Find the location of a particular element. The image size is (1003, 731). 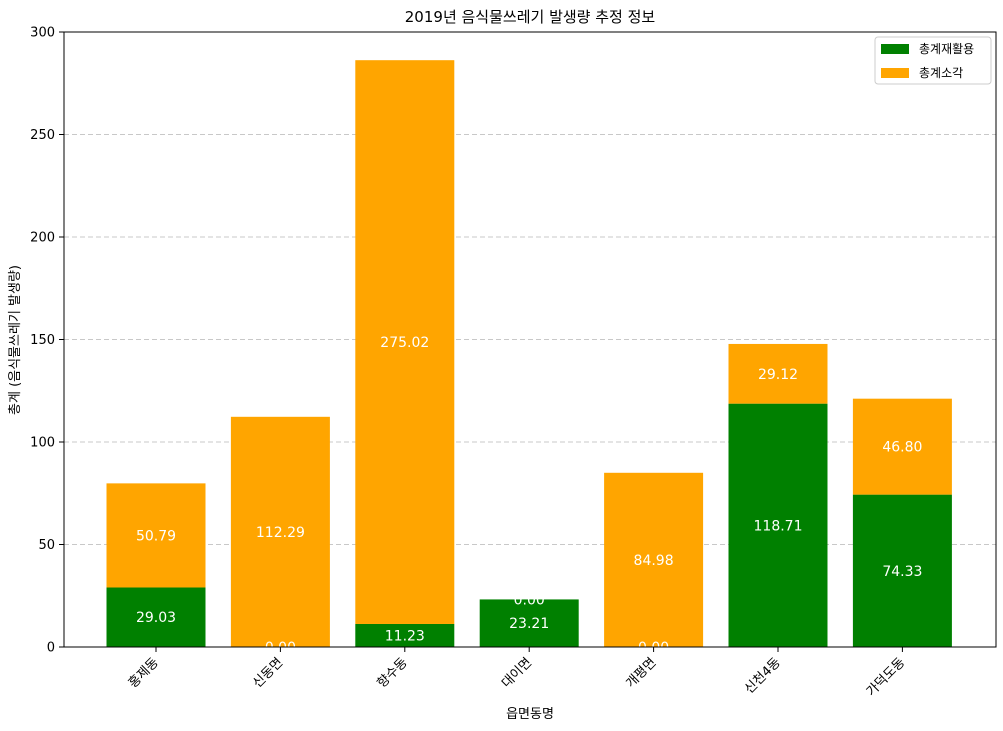

x-tick-label: 향수동 is located at coordinates (393, 673).